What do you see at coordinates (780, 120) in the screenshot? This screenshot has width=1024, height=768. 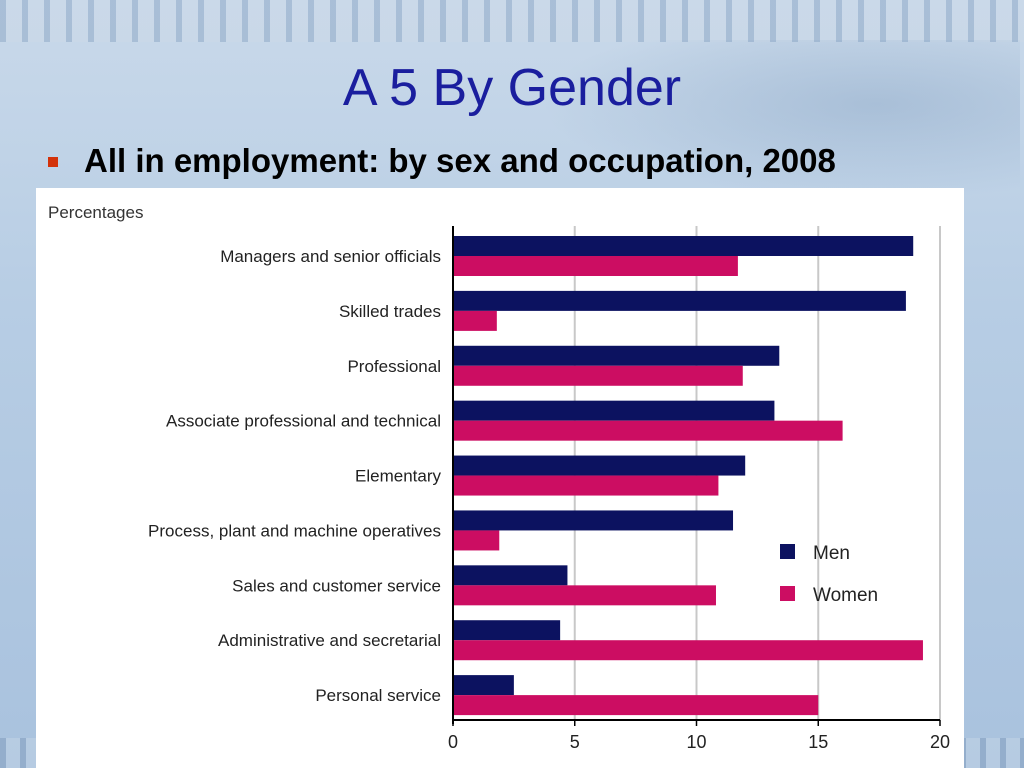 I see `decorative-background-swirl` at bounding box center [780, 120].